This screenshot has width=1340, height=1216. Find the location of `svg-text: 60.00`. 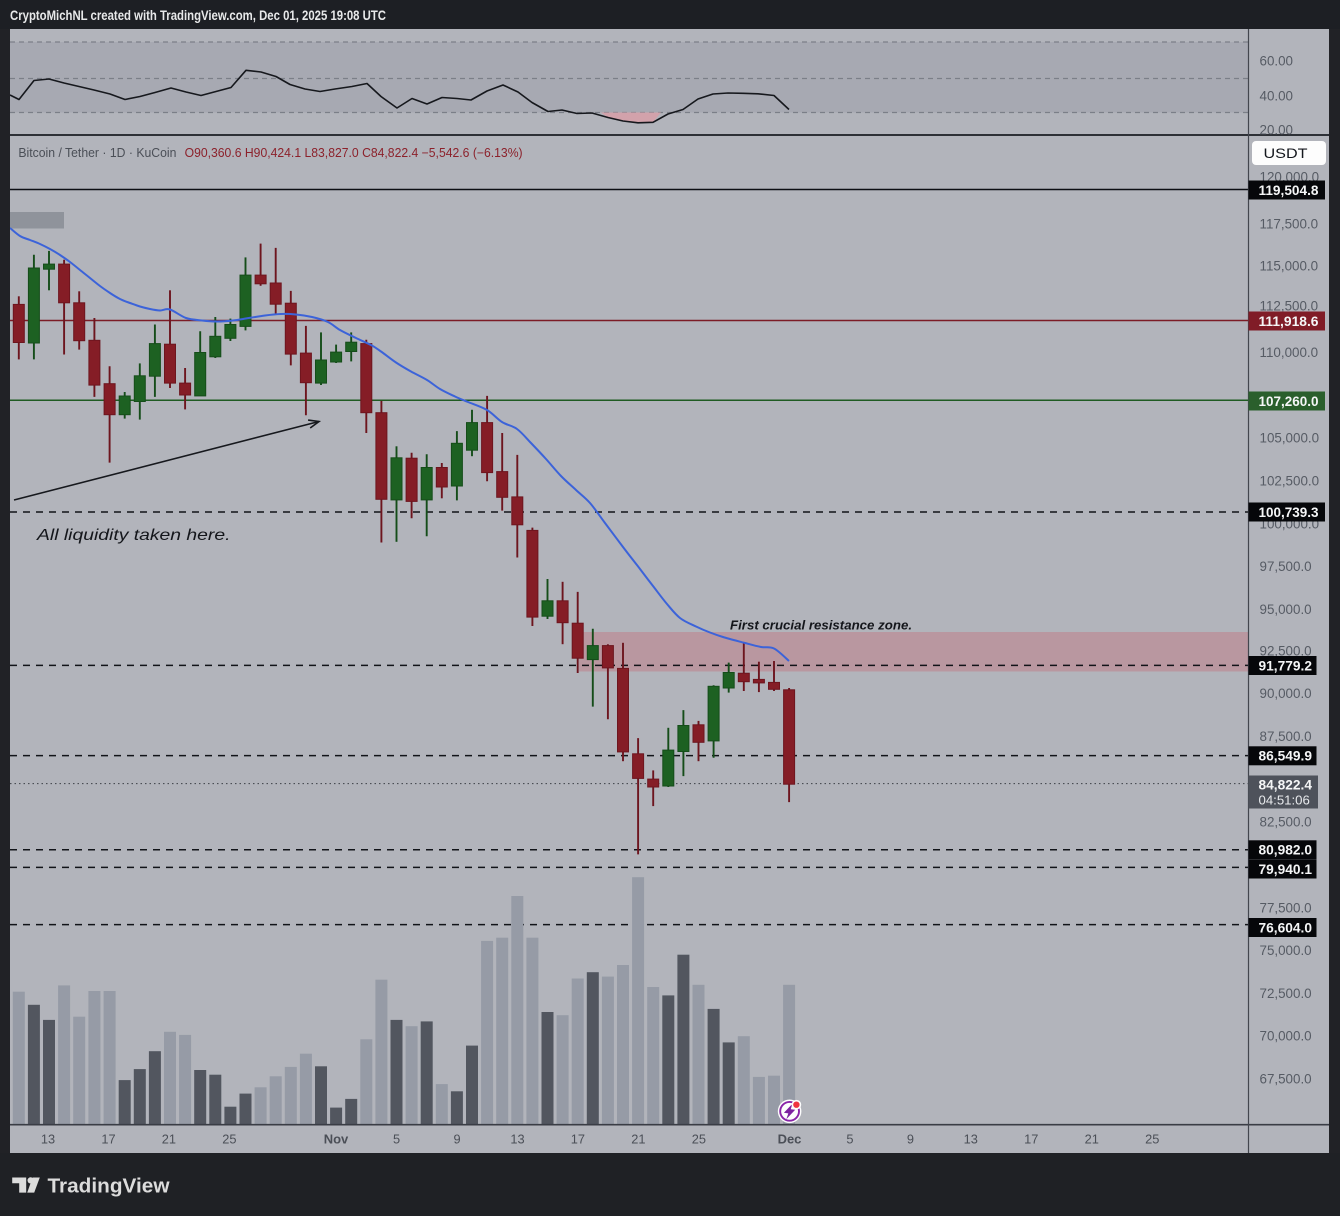

svg-text: 60.00 is located at coordinates (1277, 61).